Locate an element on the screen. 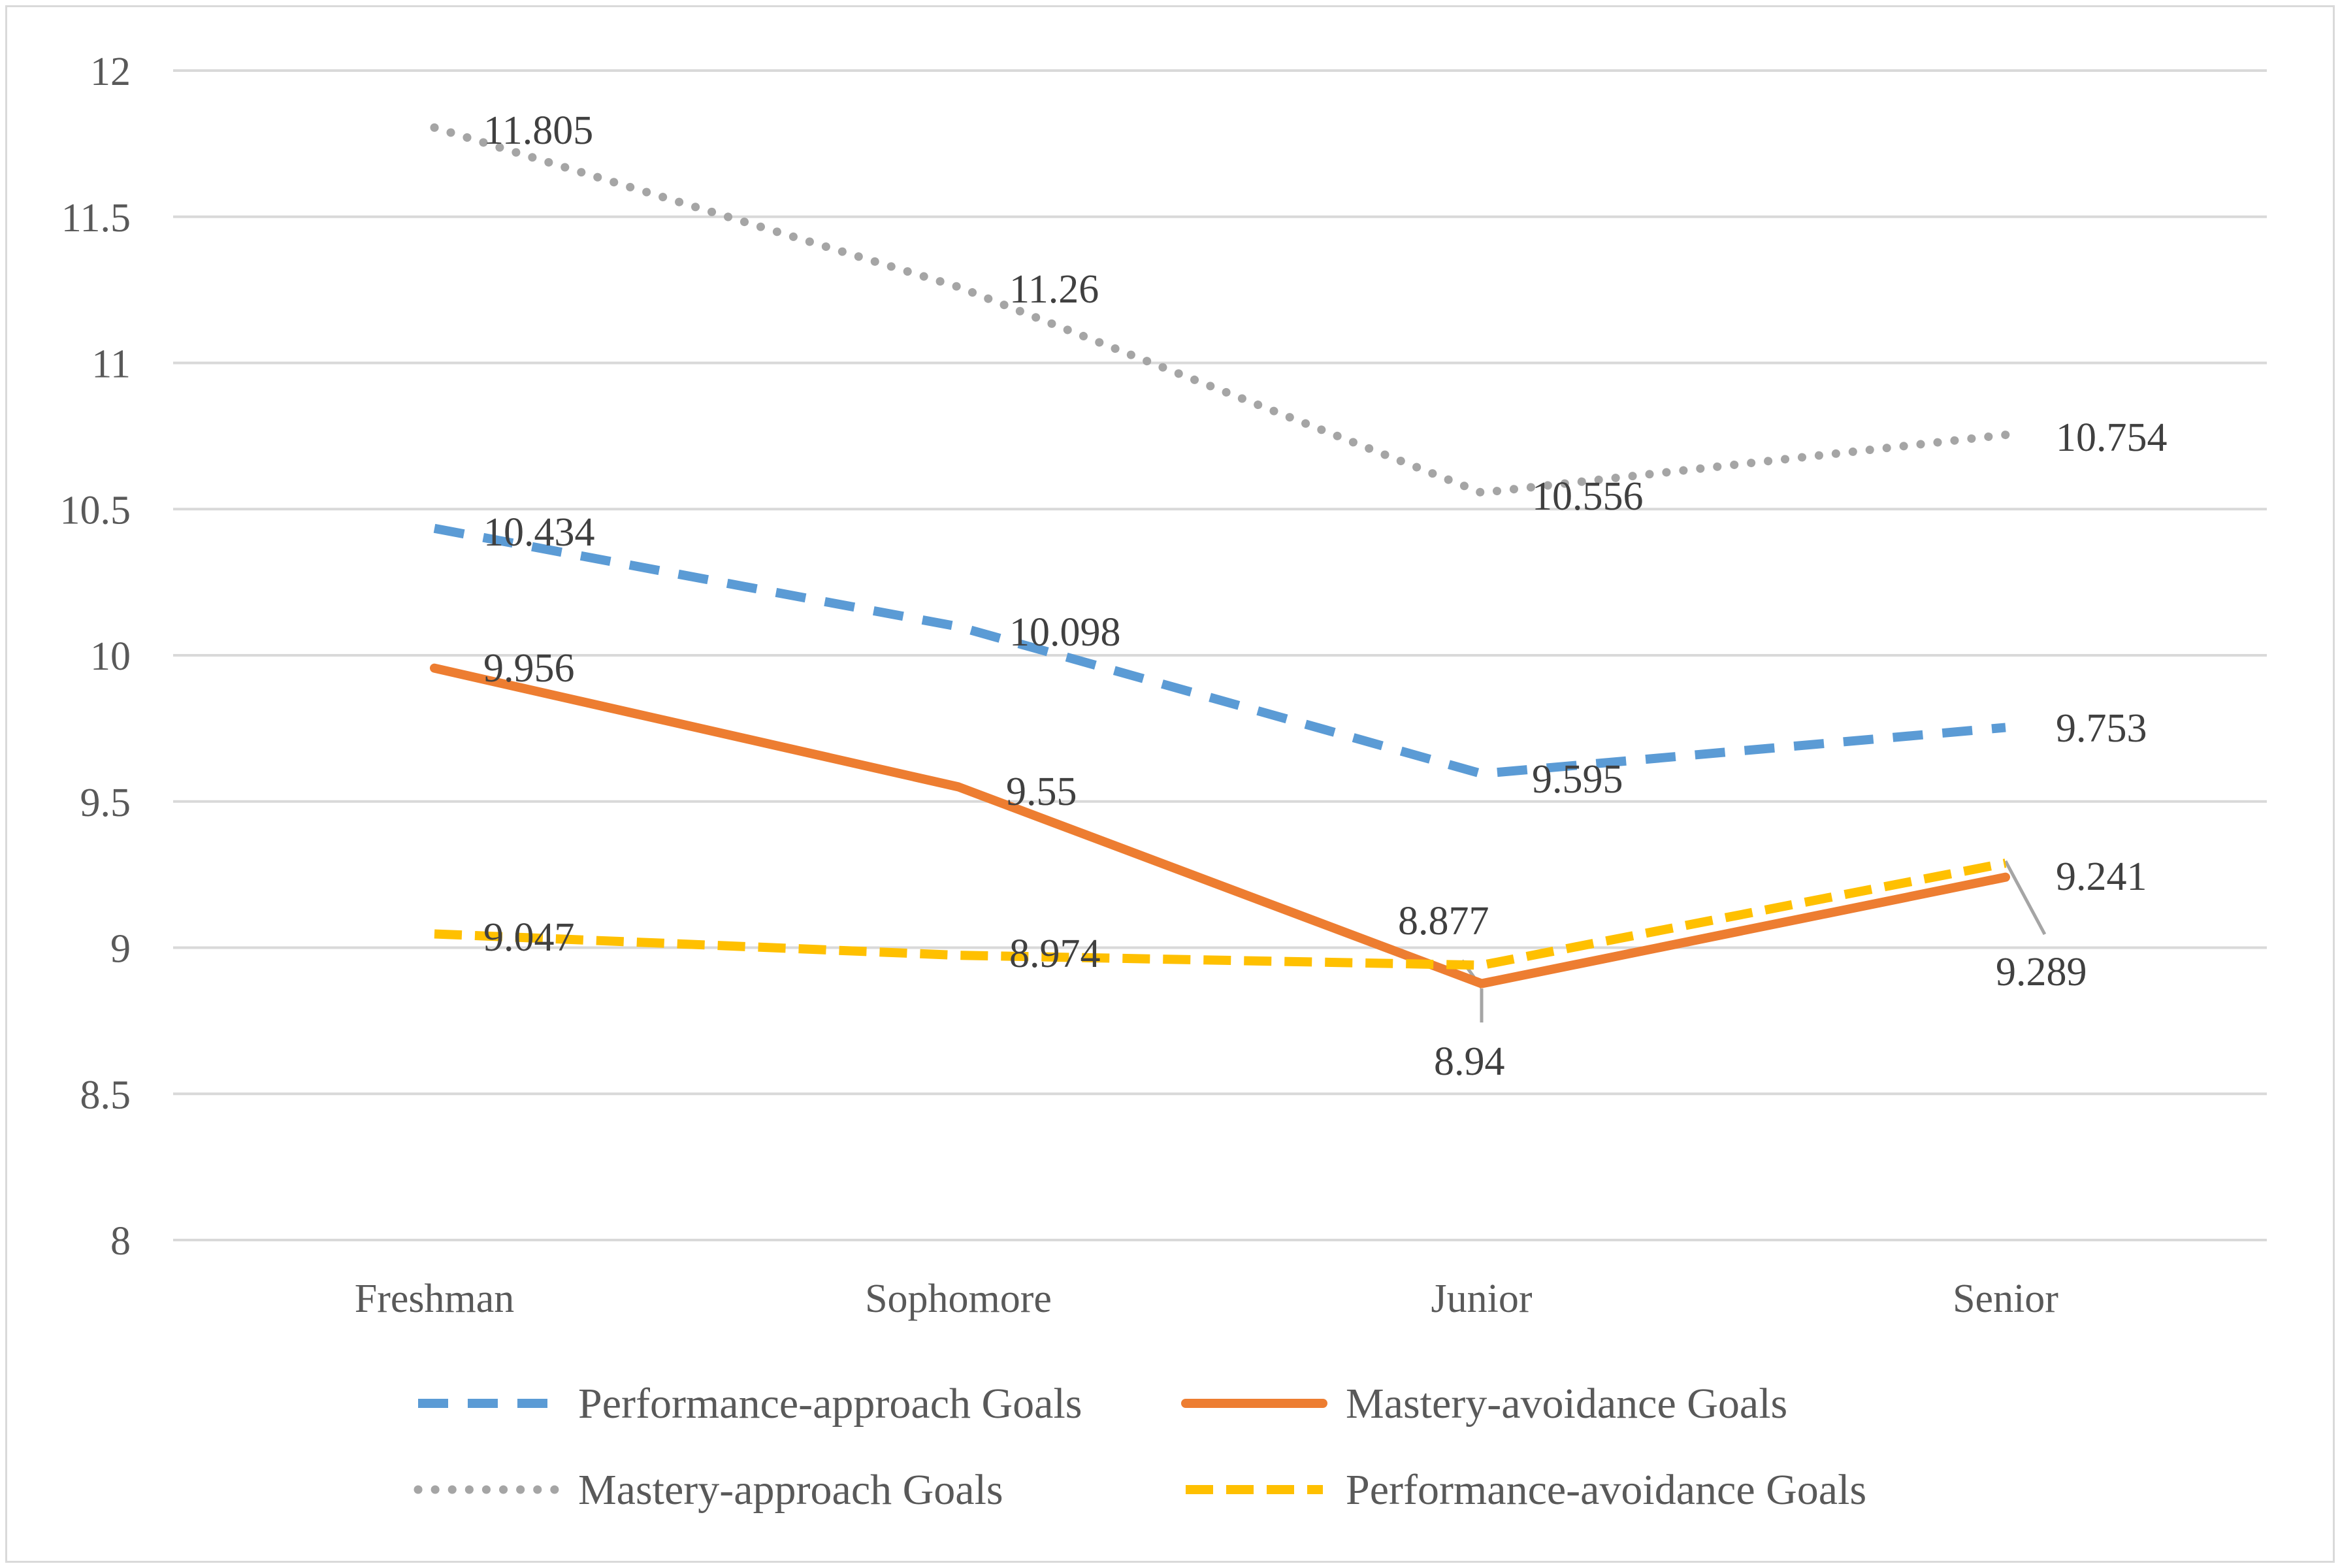  x-axis-tick-labels: Freshman Sophomore Junior Senior is located at coordinates (1207, 1299).